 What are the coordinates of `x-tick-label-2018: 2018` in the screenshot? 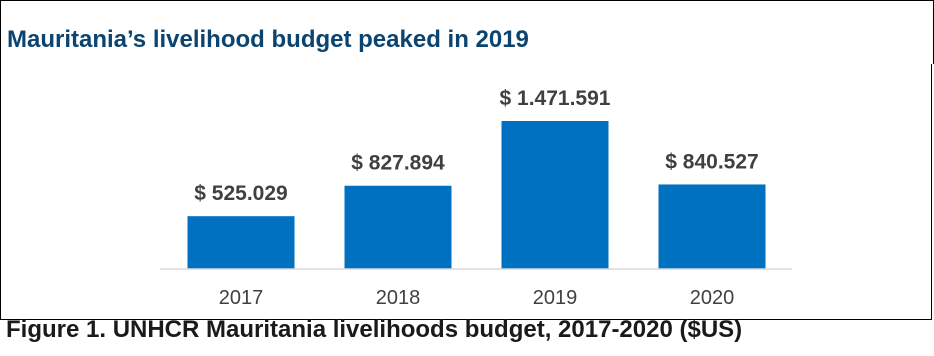 It's located at (398, 298).